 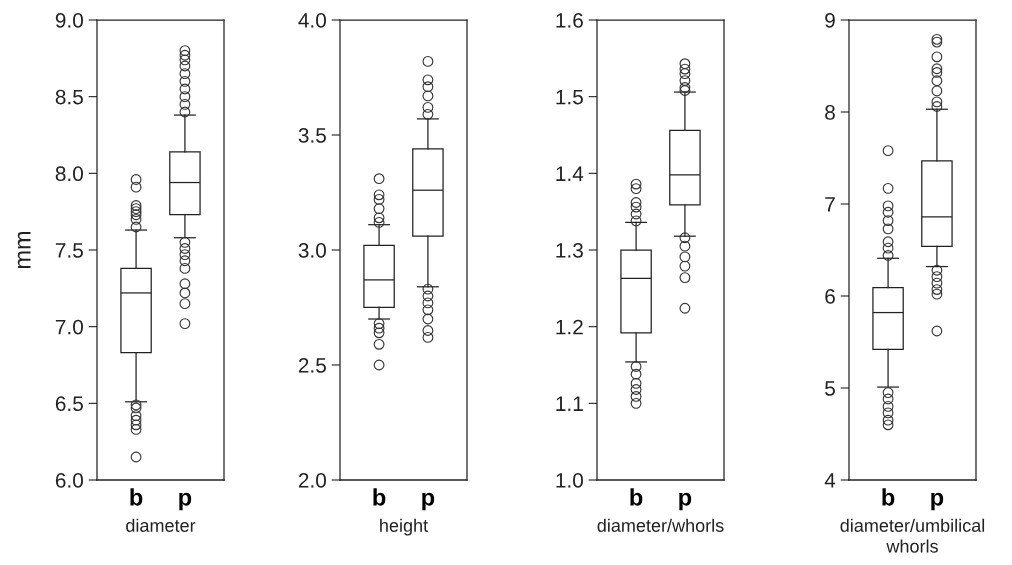 I want to click on y-tick-label: 2.0, so click(x=312, y=480).